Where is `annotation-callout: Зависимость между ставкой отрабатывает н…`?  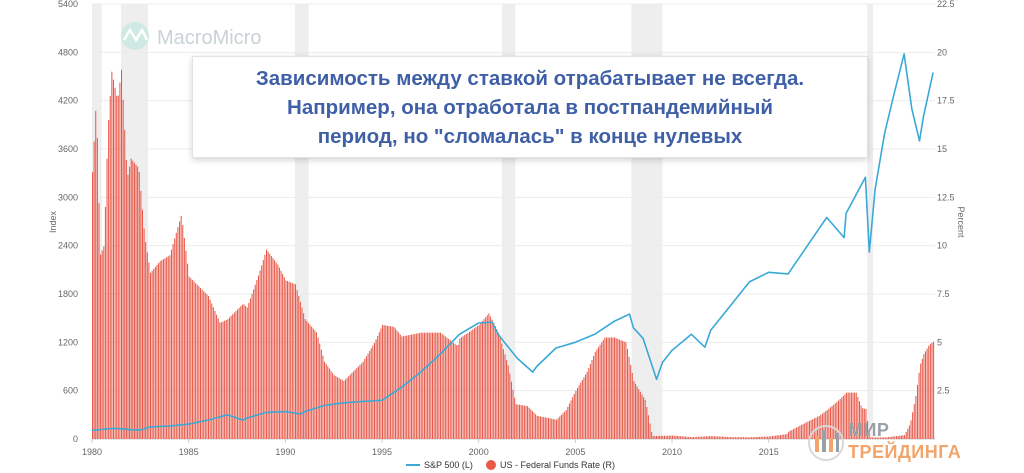
annotation-callout: Зависимость между ставкой отрабатывает н… is located at coordinates (530, 107).